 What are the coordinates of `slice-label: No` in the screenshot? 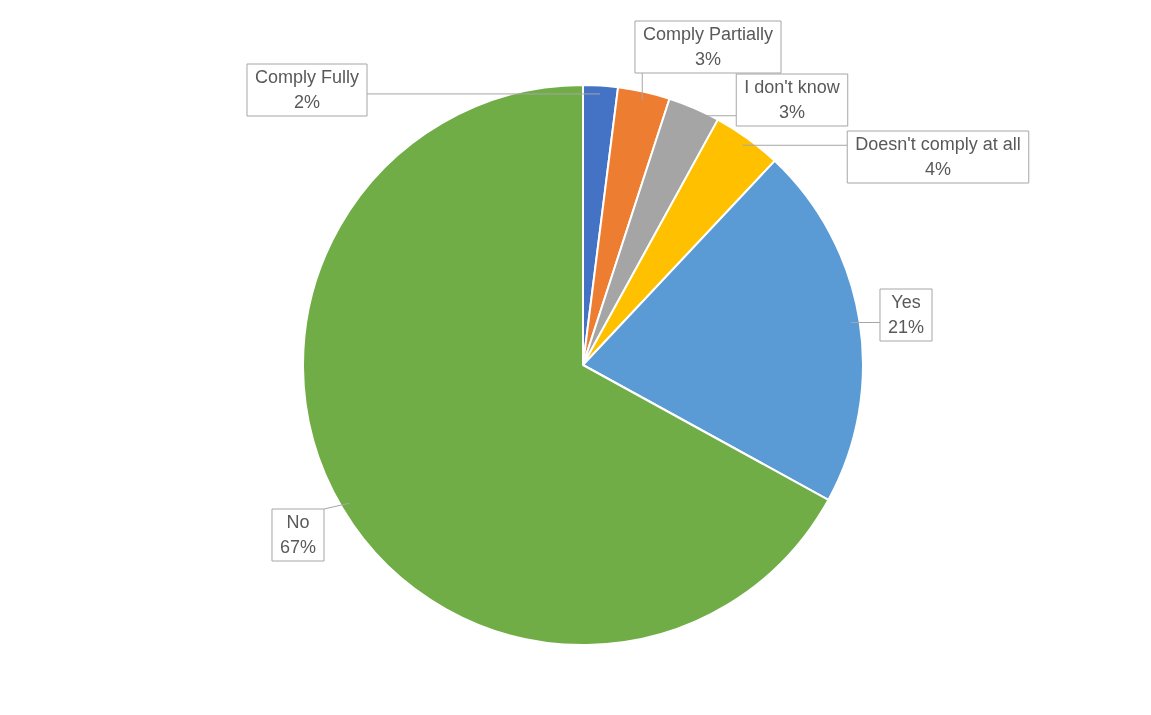 It's located at (298, 521).